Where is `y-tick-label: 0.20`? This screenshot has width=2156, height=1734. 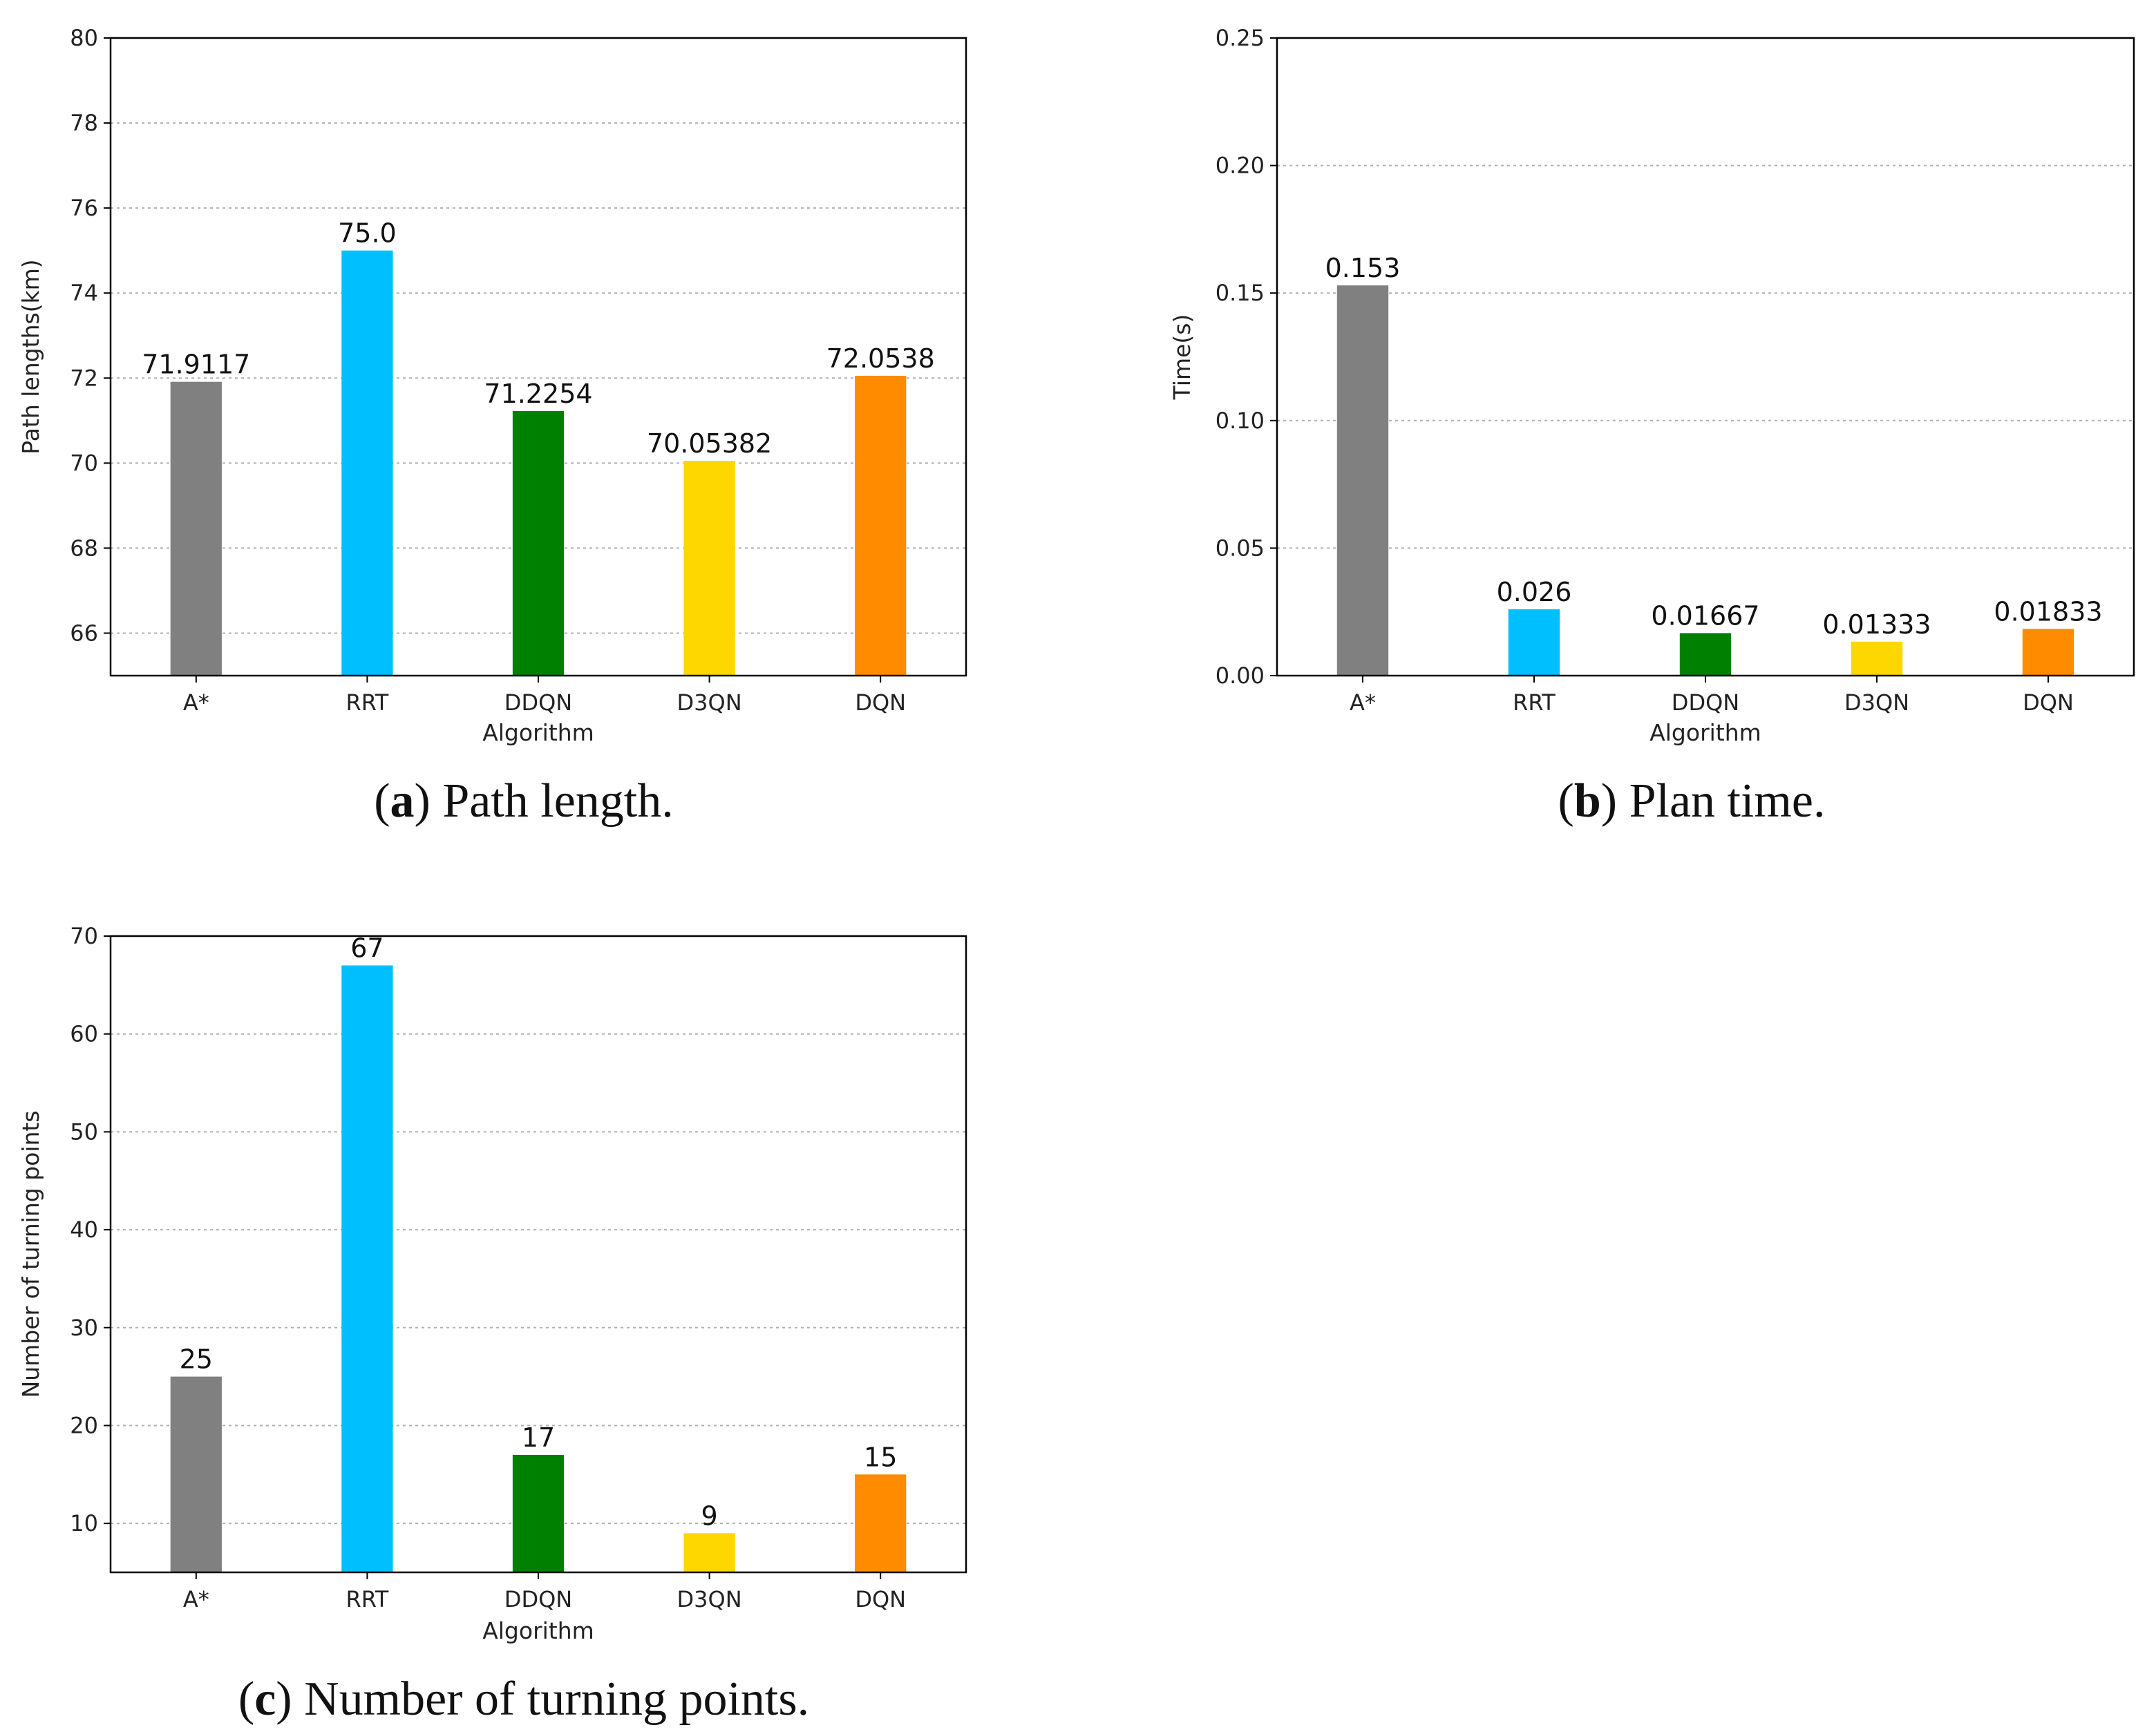 y-tick-label: 0.20 is located at coordinates (1240, 166).